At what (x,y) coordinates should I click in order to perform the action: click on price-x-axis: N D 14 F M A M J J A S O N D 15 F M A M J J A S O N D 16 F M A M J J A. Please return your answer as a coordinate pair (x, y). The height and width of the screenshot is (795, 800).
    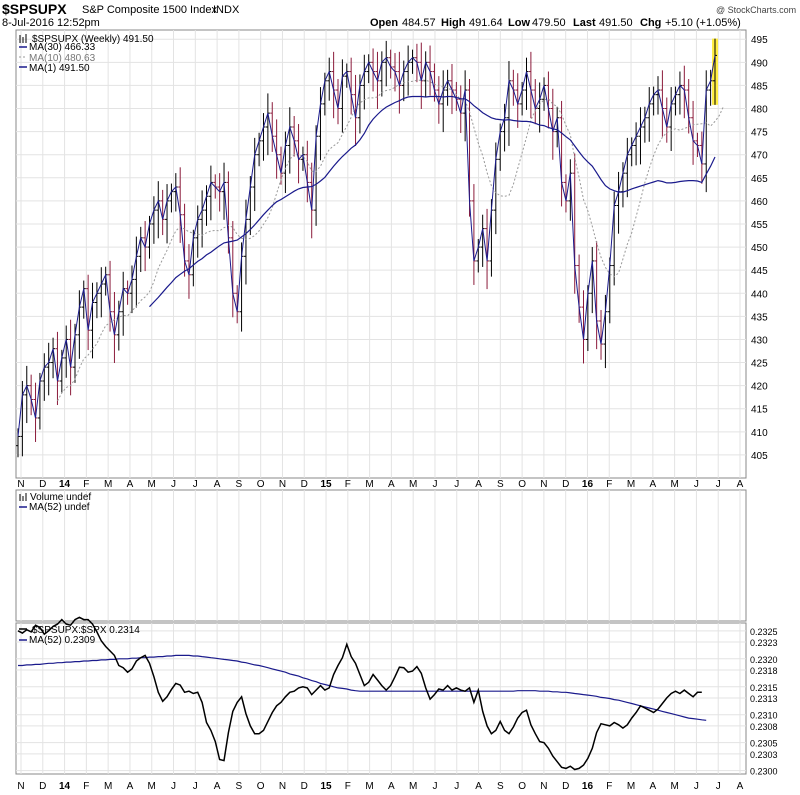
    Looking at the image, I should click on (380, 484).